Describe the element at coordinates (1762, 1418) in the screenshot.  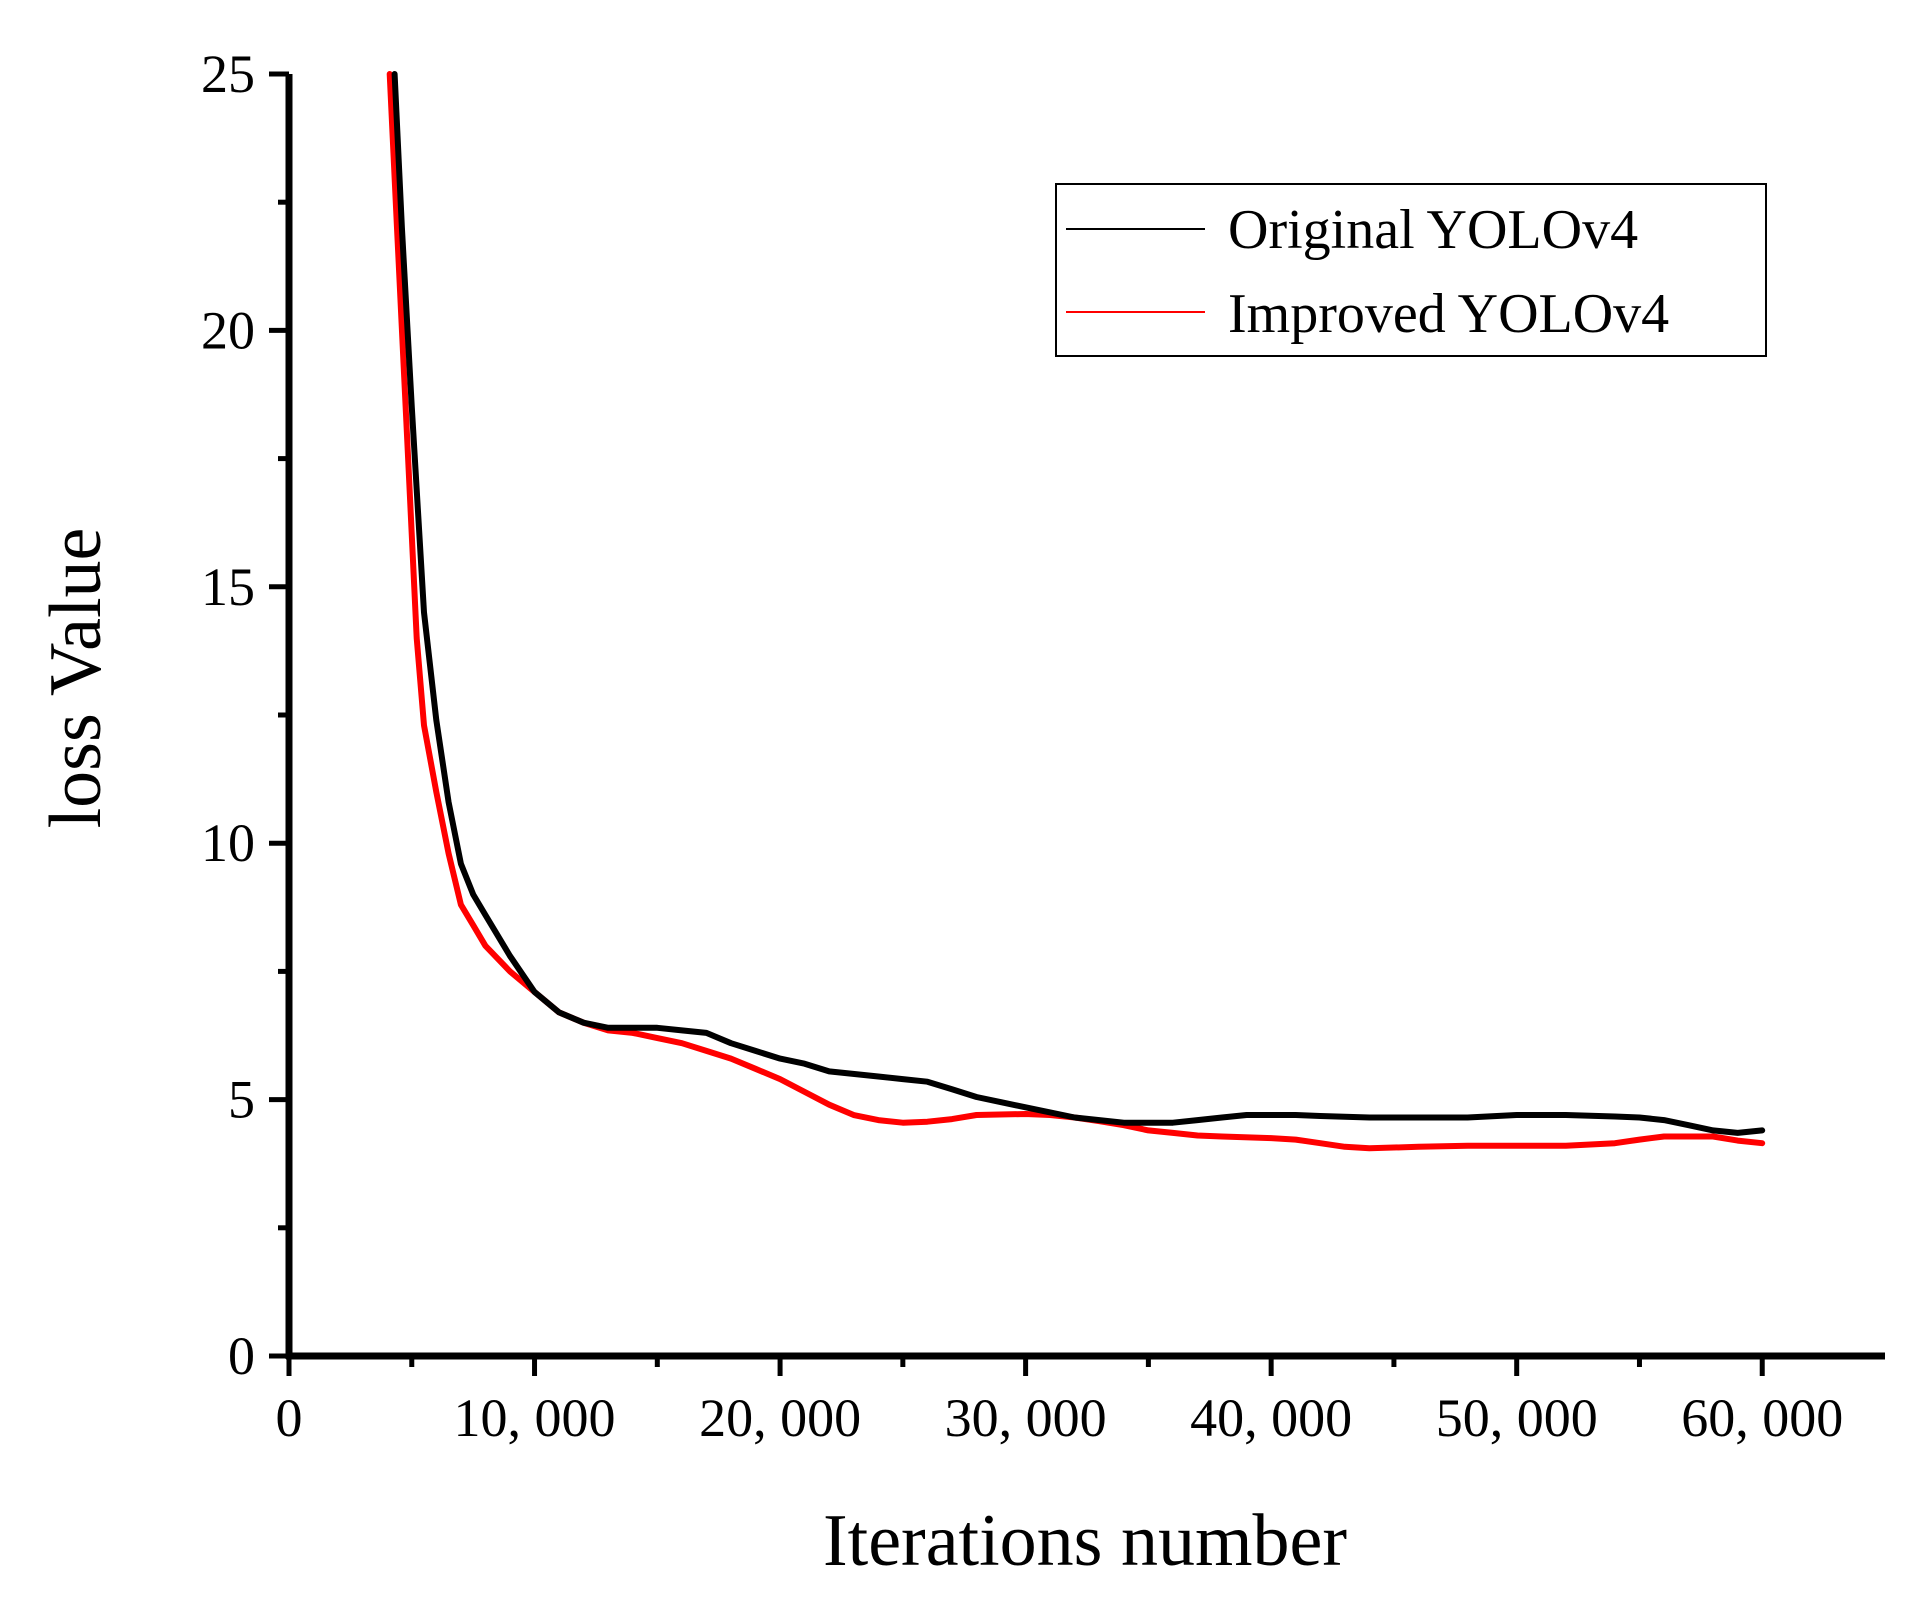
I see `x-tick-label: 60, 000` at that location.